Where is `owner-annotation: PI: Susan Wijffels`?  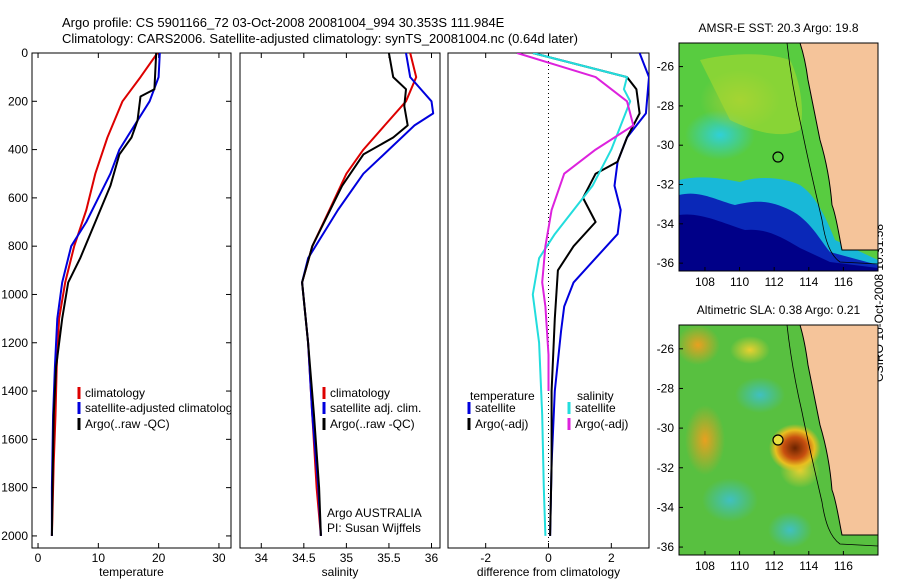 owner-annotation: PI: Susan Wijffels is located at coordinates (374, 528).